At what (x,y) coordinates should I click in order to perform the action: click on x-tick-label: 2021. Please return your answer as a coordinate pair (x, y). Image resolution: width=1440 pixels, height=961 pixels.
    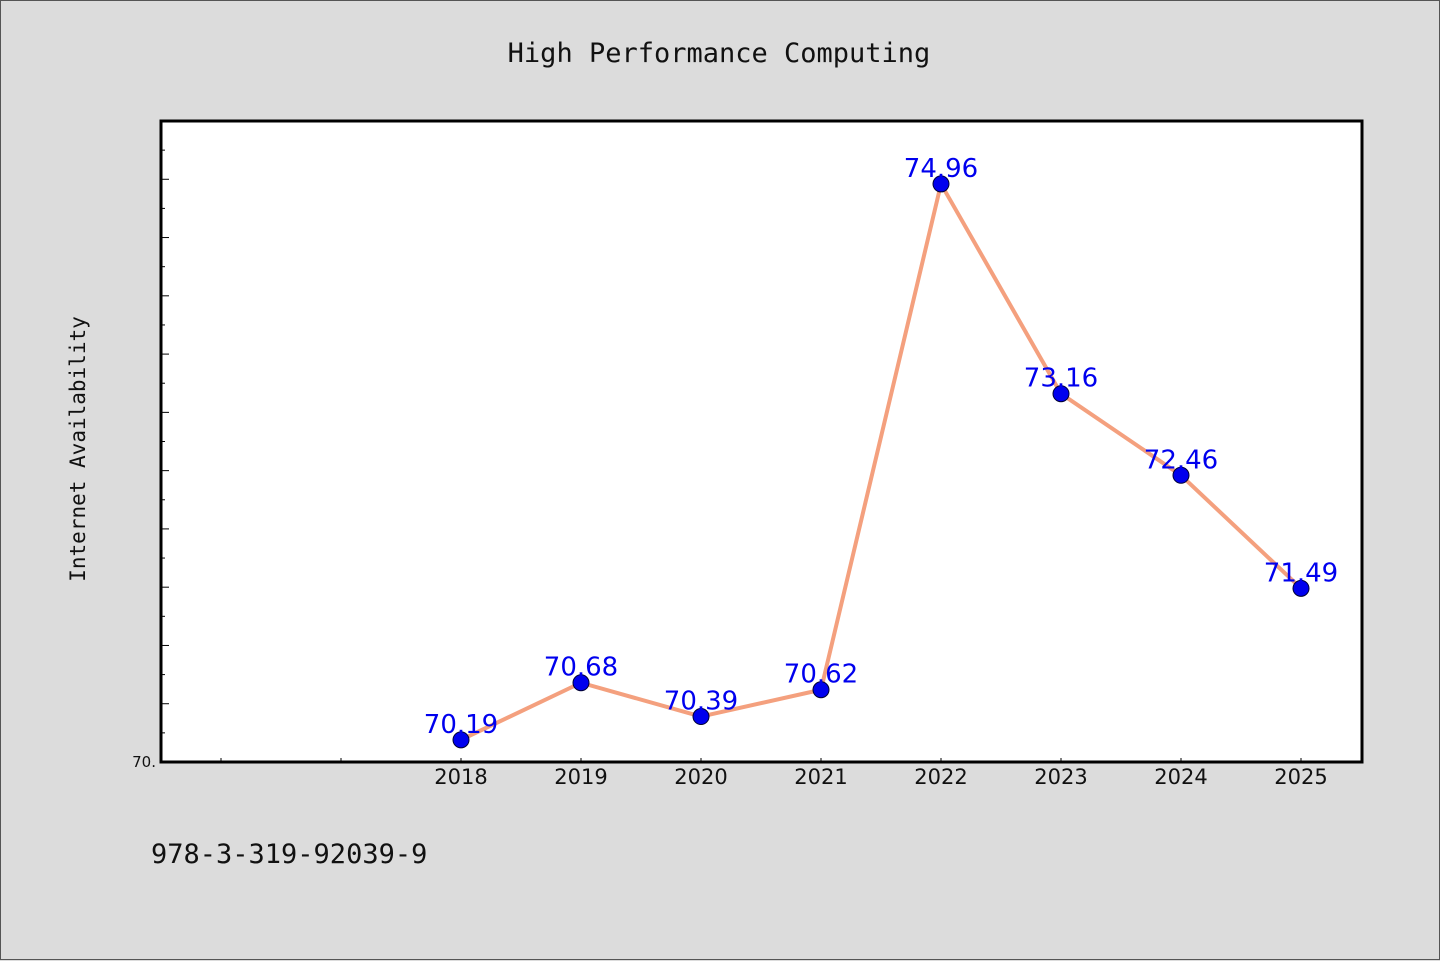
    Looking at the image, I should click on (820, 777).